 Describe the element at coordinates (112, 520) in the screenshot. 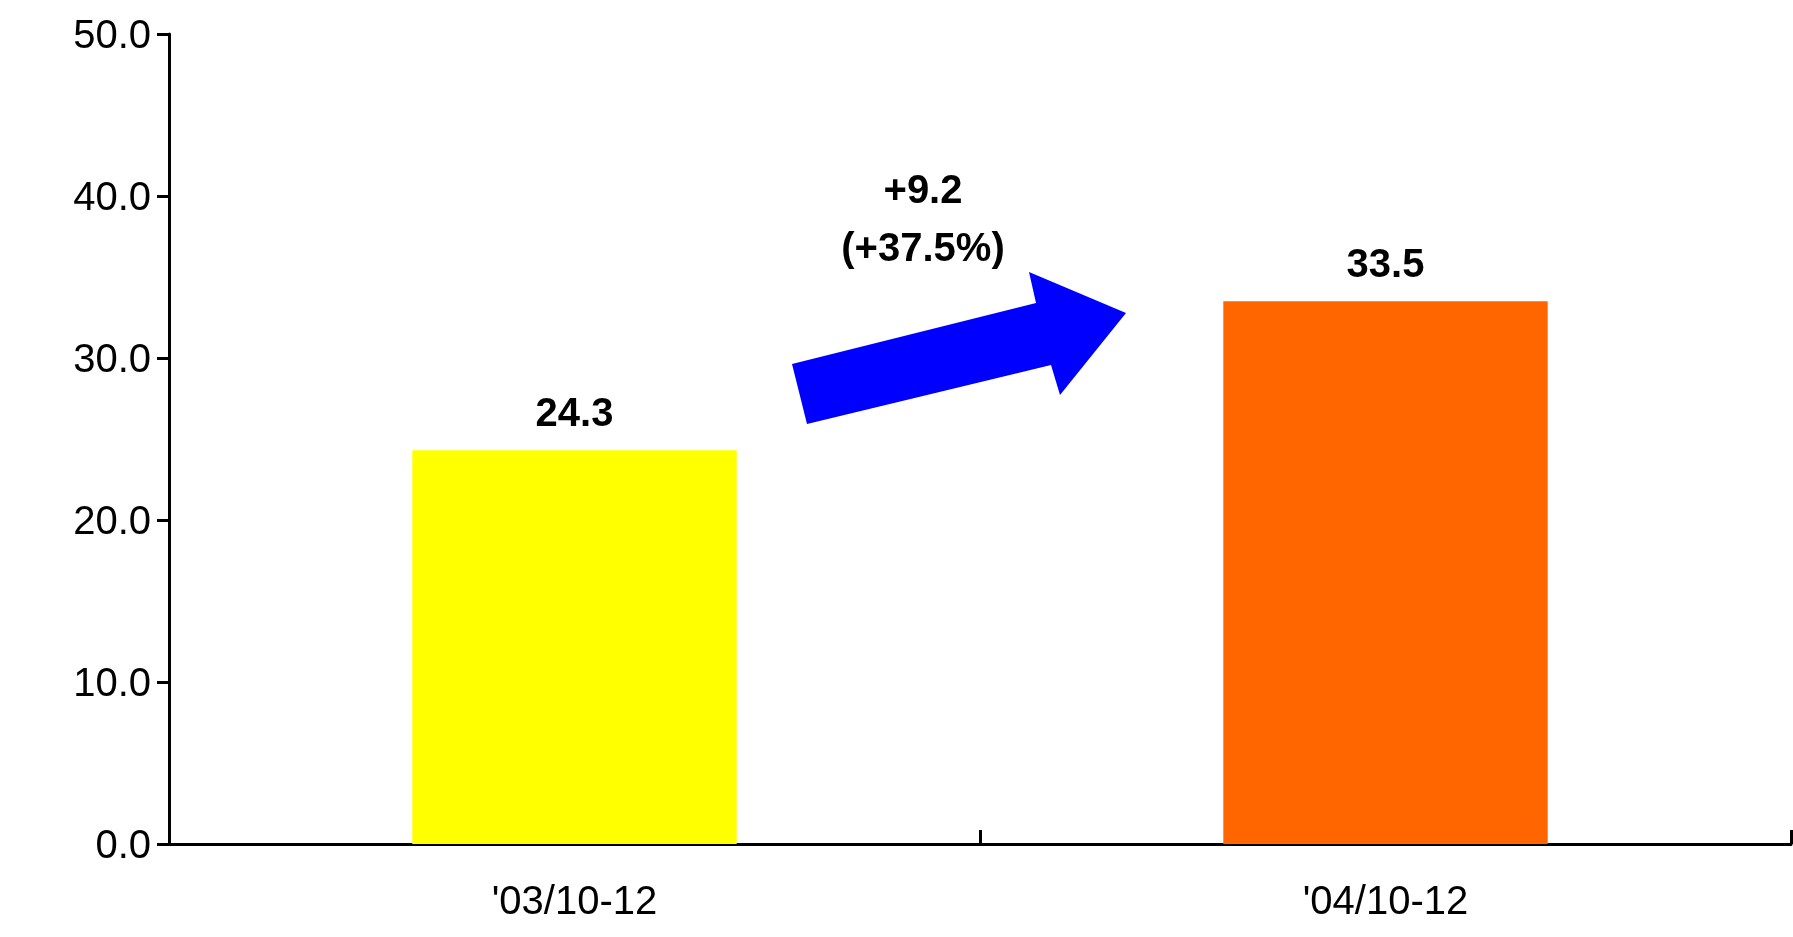

I see `y-tick-label: 20.0` at that location.